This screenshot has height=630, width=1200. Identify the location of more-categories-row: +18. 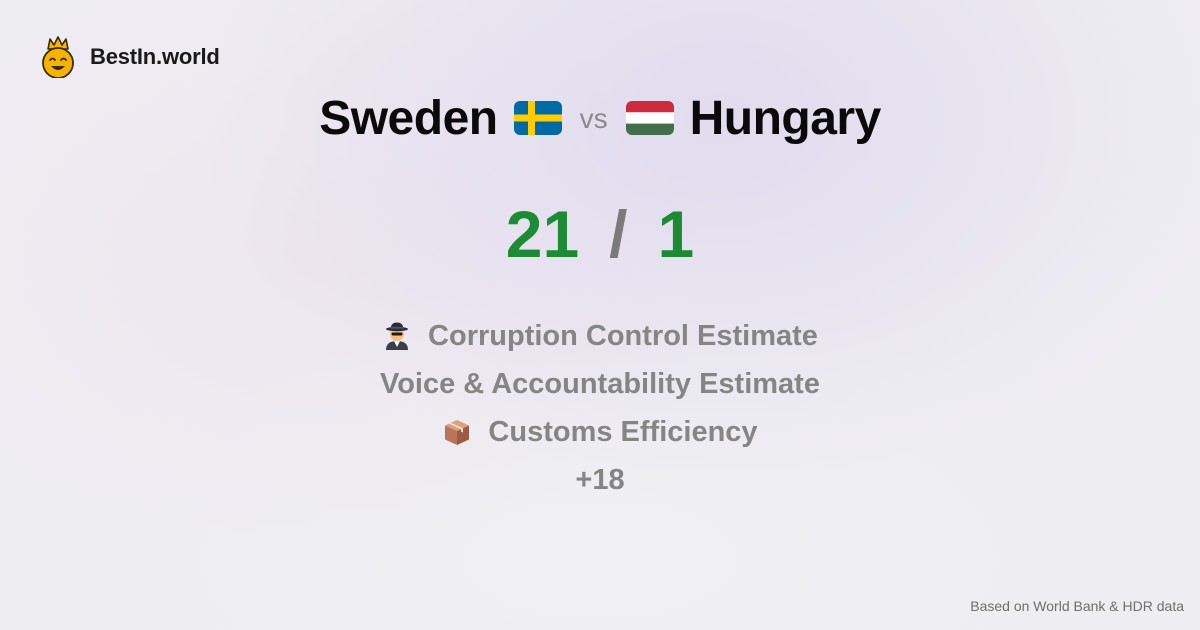
(600, 480).